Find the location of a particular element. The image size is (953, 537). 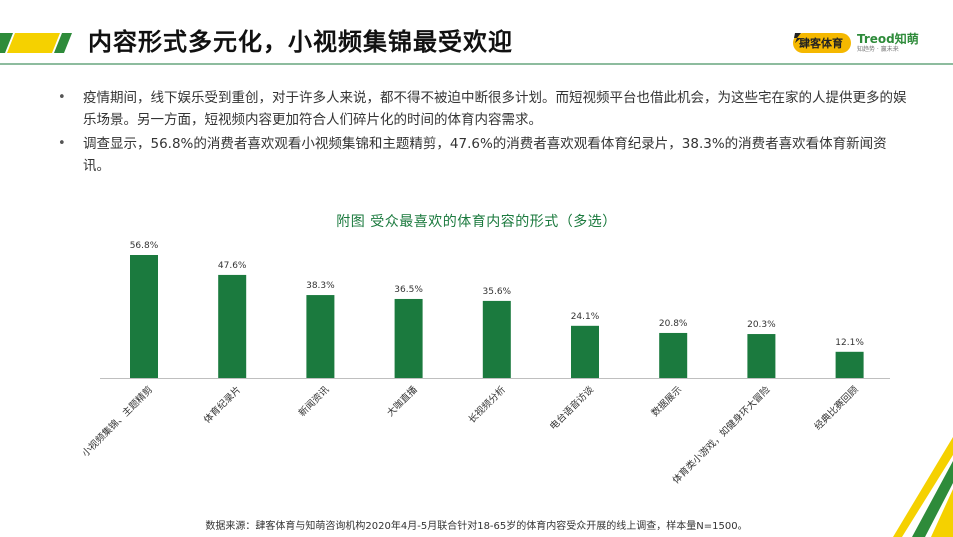

bar-value-label: 36.5% is located at coordinates (408, 290).